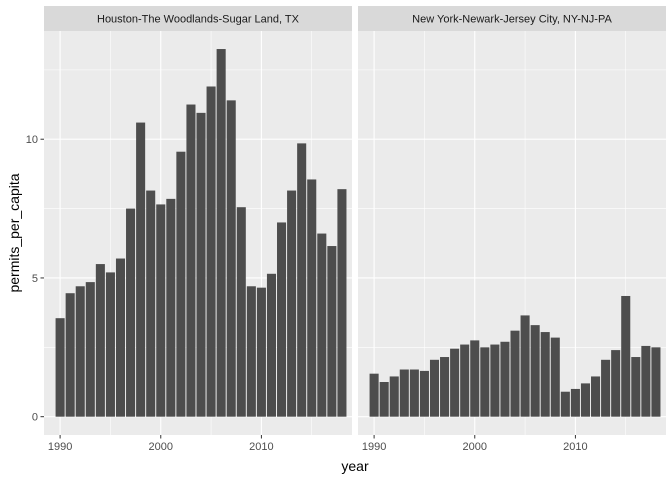 The image size is (672, 480). What do you see at coordinates (231, 258) in the screenshot?
I see `bar-houston-2007` at bounding box center [231, 258].